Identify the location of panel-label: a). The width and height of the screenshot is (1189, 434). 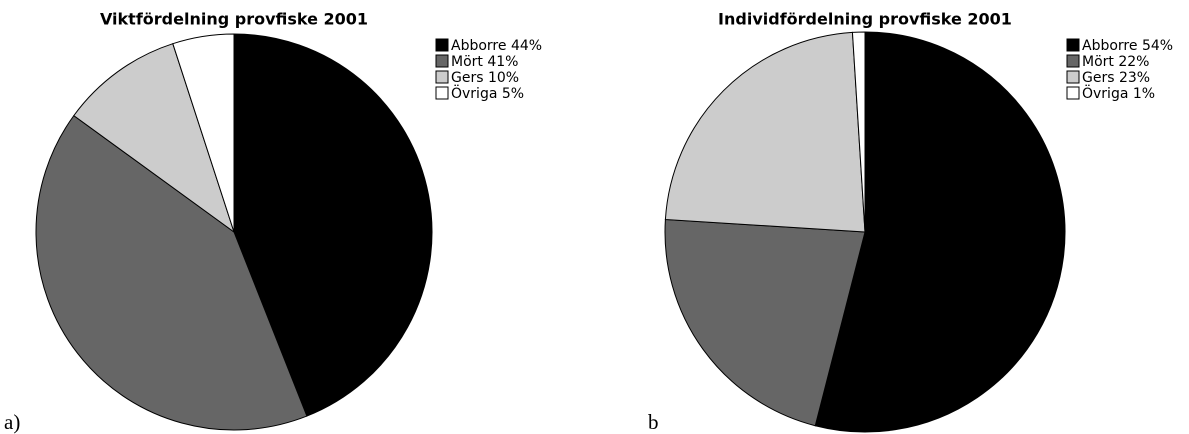
(12, 422).